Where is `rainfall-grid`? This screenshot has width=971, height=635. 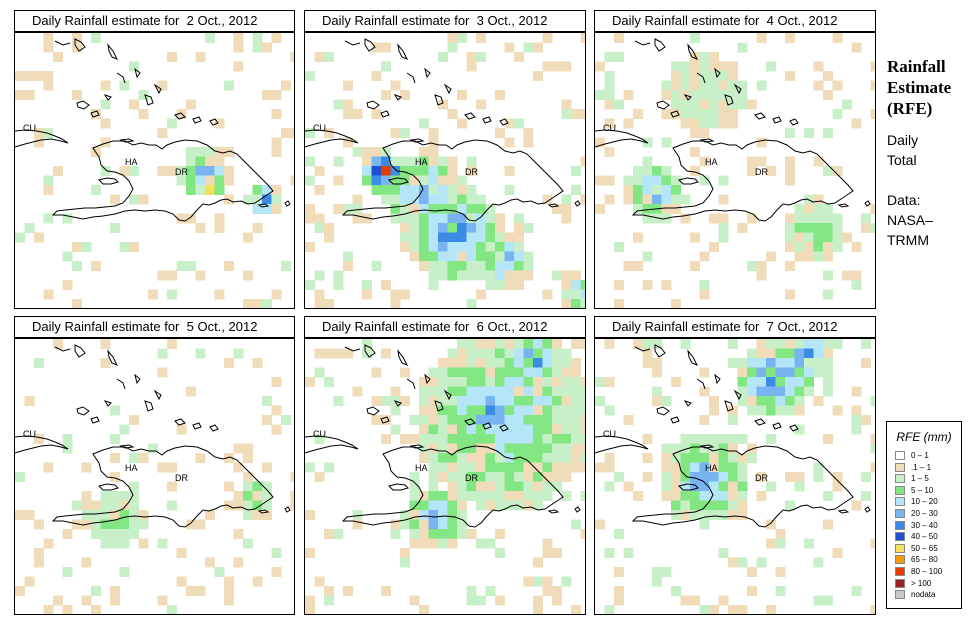 rainfall-grid is located at coordinates (154, 476).